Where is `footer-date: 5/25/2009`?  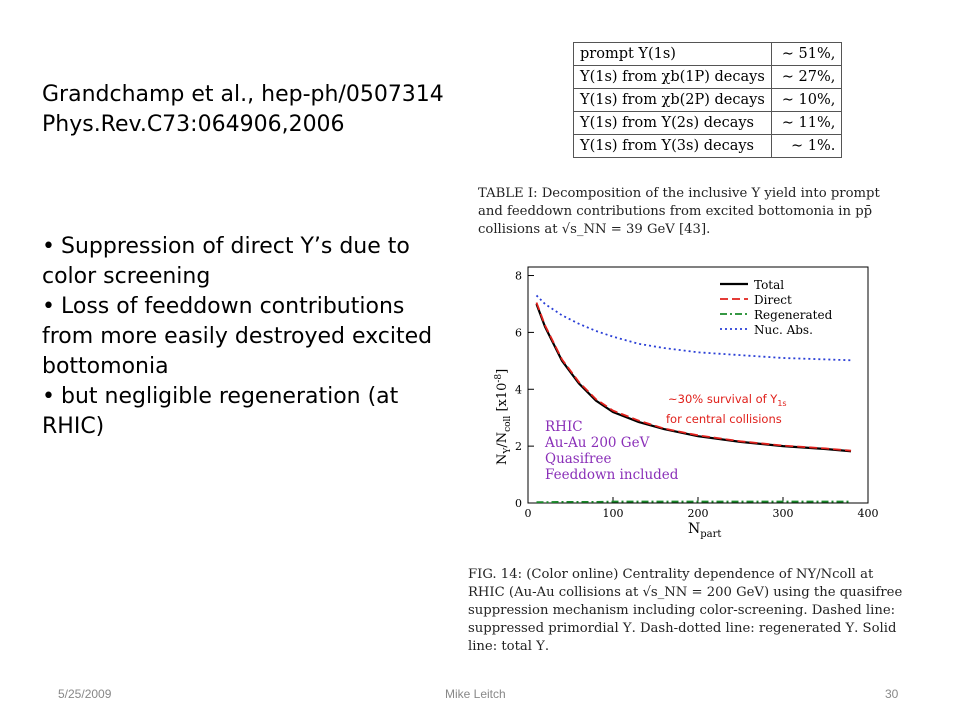 footer-date: 5/25/2009 is located at coordinates (85, 694).